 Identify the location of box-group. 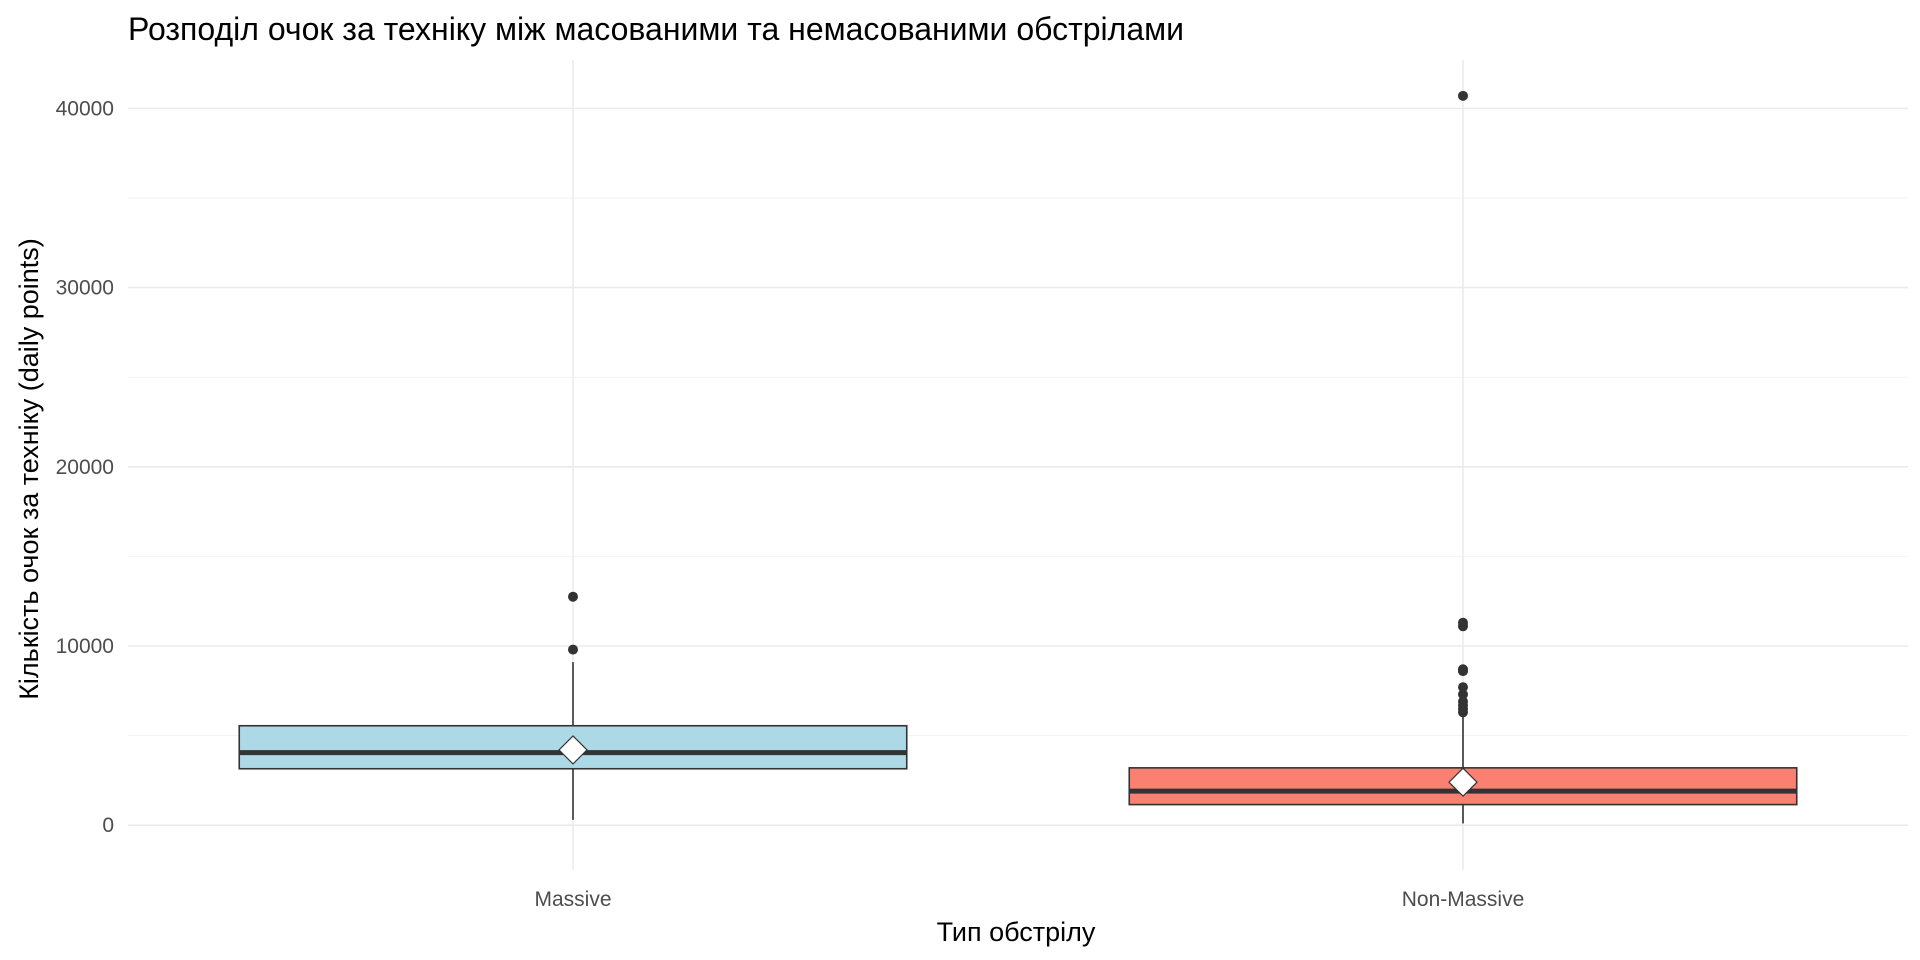
(573, 705).